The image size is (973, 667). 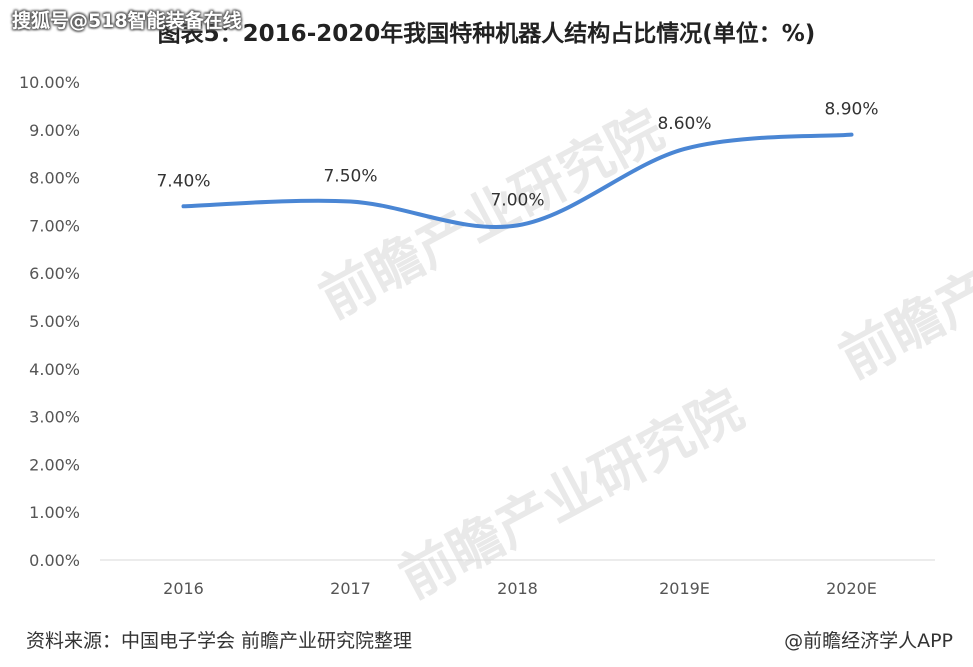 I want to click on y-tick-label: 3.00%, so click(x=54, y=417).